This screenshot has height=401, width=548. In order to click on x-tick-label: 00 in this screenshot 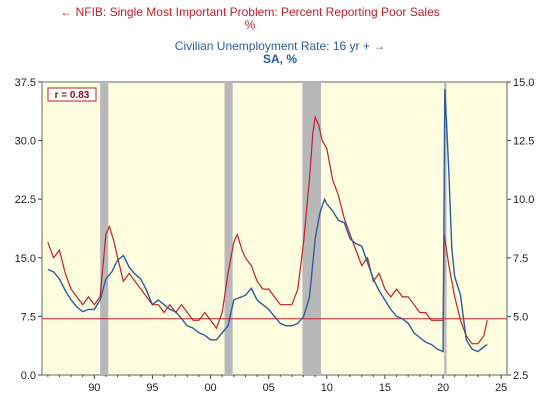, I will do `click(210, 388)`.